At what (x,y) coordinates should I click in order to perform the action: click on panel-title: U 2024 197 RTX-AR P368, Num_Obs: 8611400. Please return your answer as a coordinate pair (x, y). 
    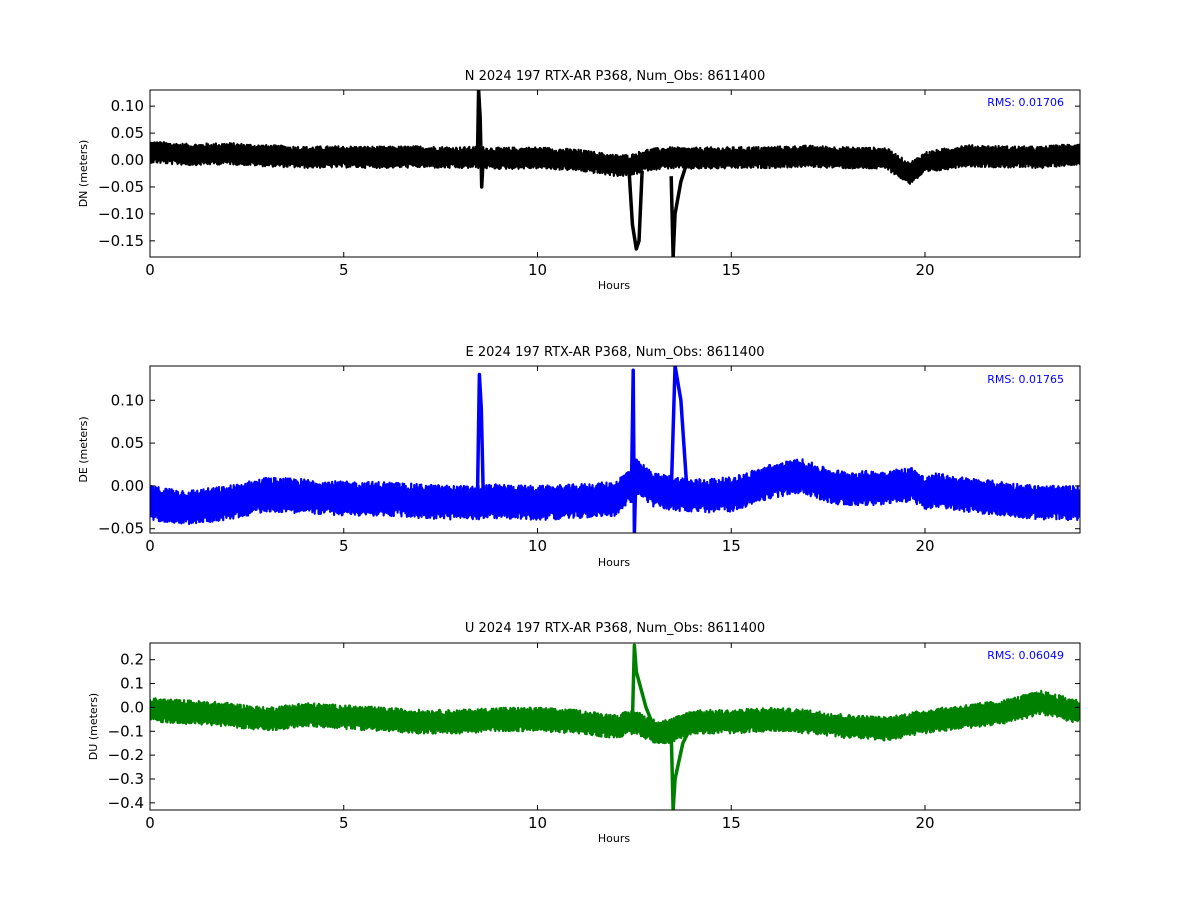
    Looking at the image, I should click on (615, 628).